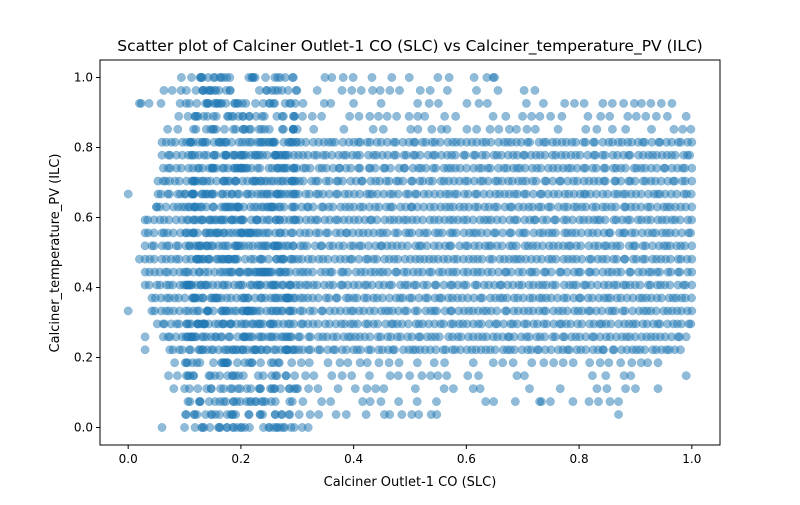 Image resolution: width=800 pixels, height=505 pixels. Describe the element at coordinates (410, 482) in the screenshot. I see `x-axis-label: Calciner Outlet-1 CO (SLC)` at that location.